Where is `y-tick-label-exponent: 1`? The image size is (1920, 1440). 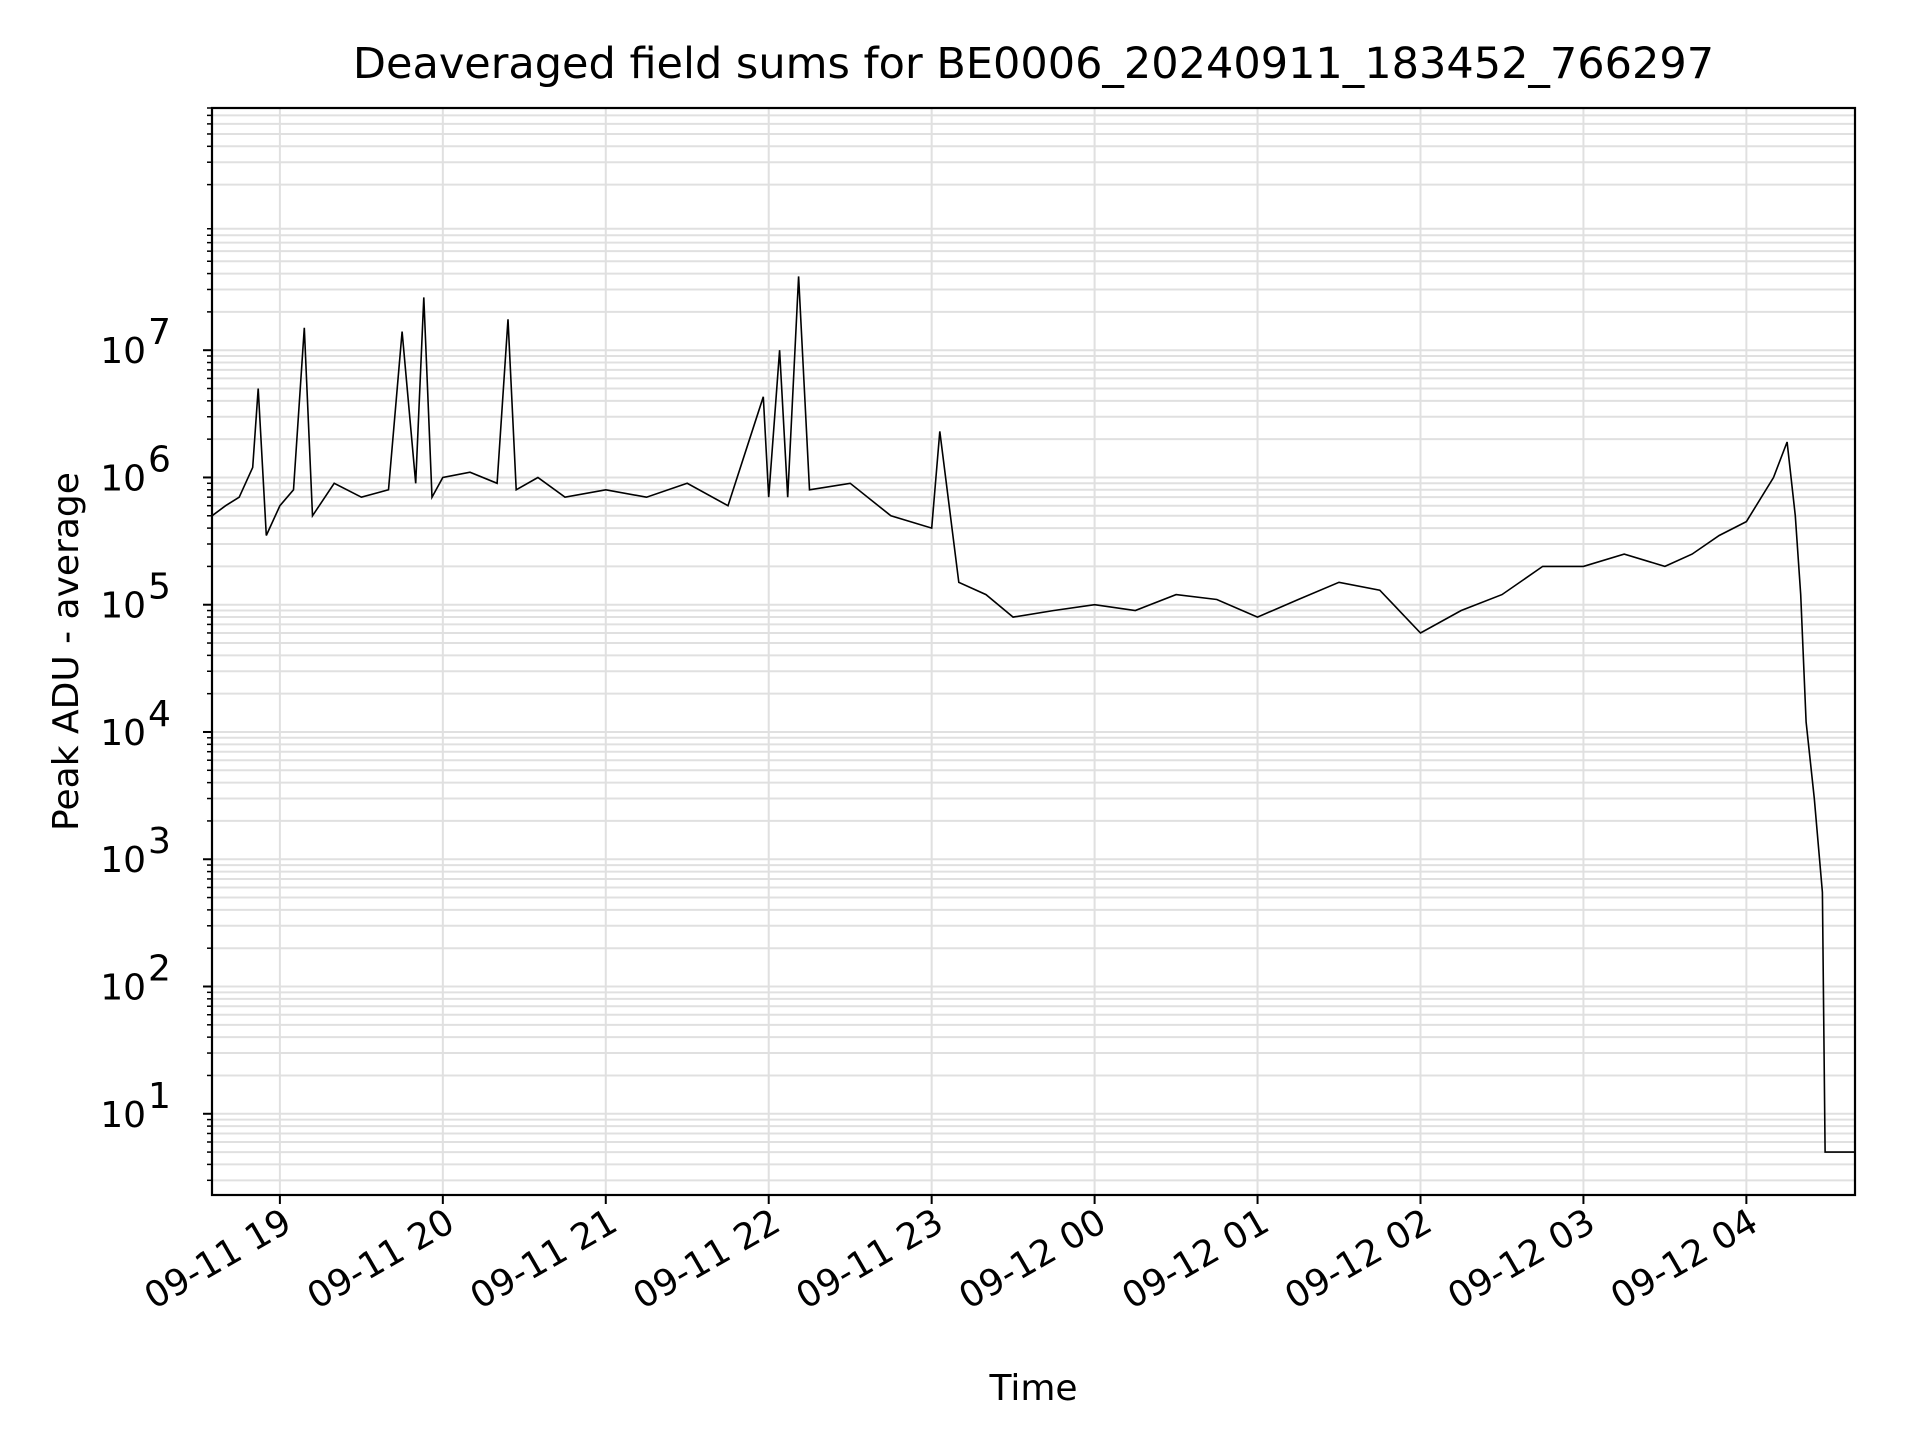 y-tick-label-exponent: 1 is located at coordinates (159, 1096).